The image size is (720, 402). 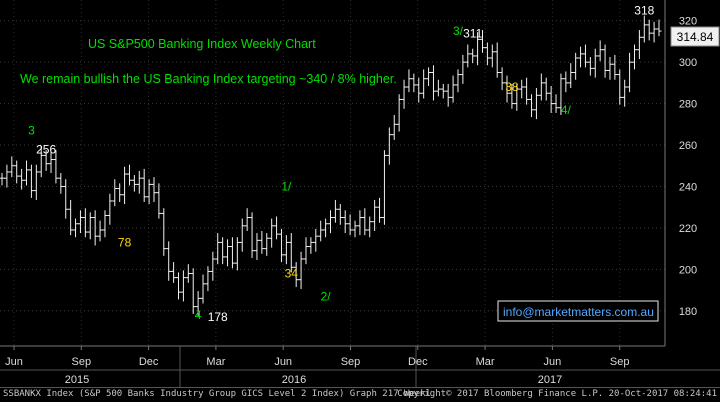 What do you see at coordinates (688, 63) in the screenshot?
I see `y-tick-label: 300` at bounding box center [688, 63].